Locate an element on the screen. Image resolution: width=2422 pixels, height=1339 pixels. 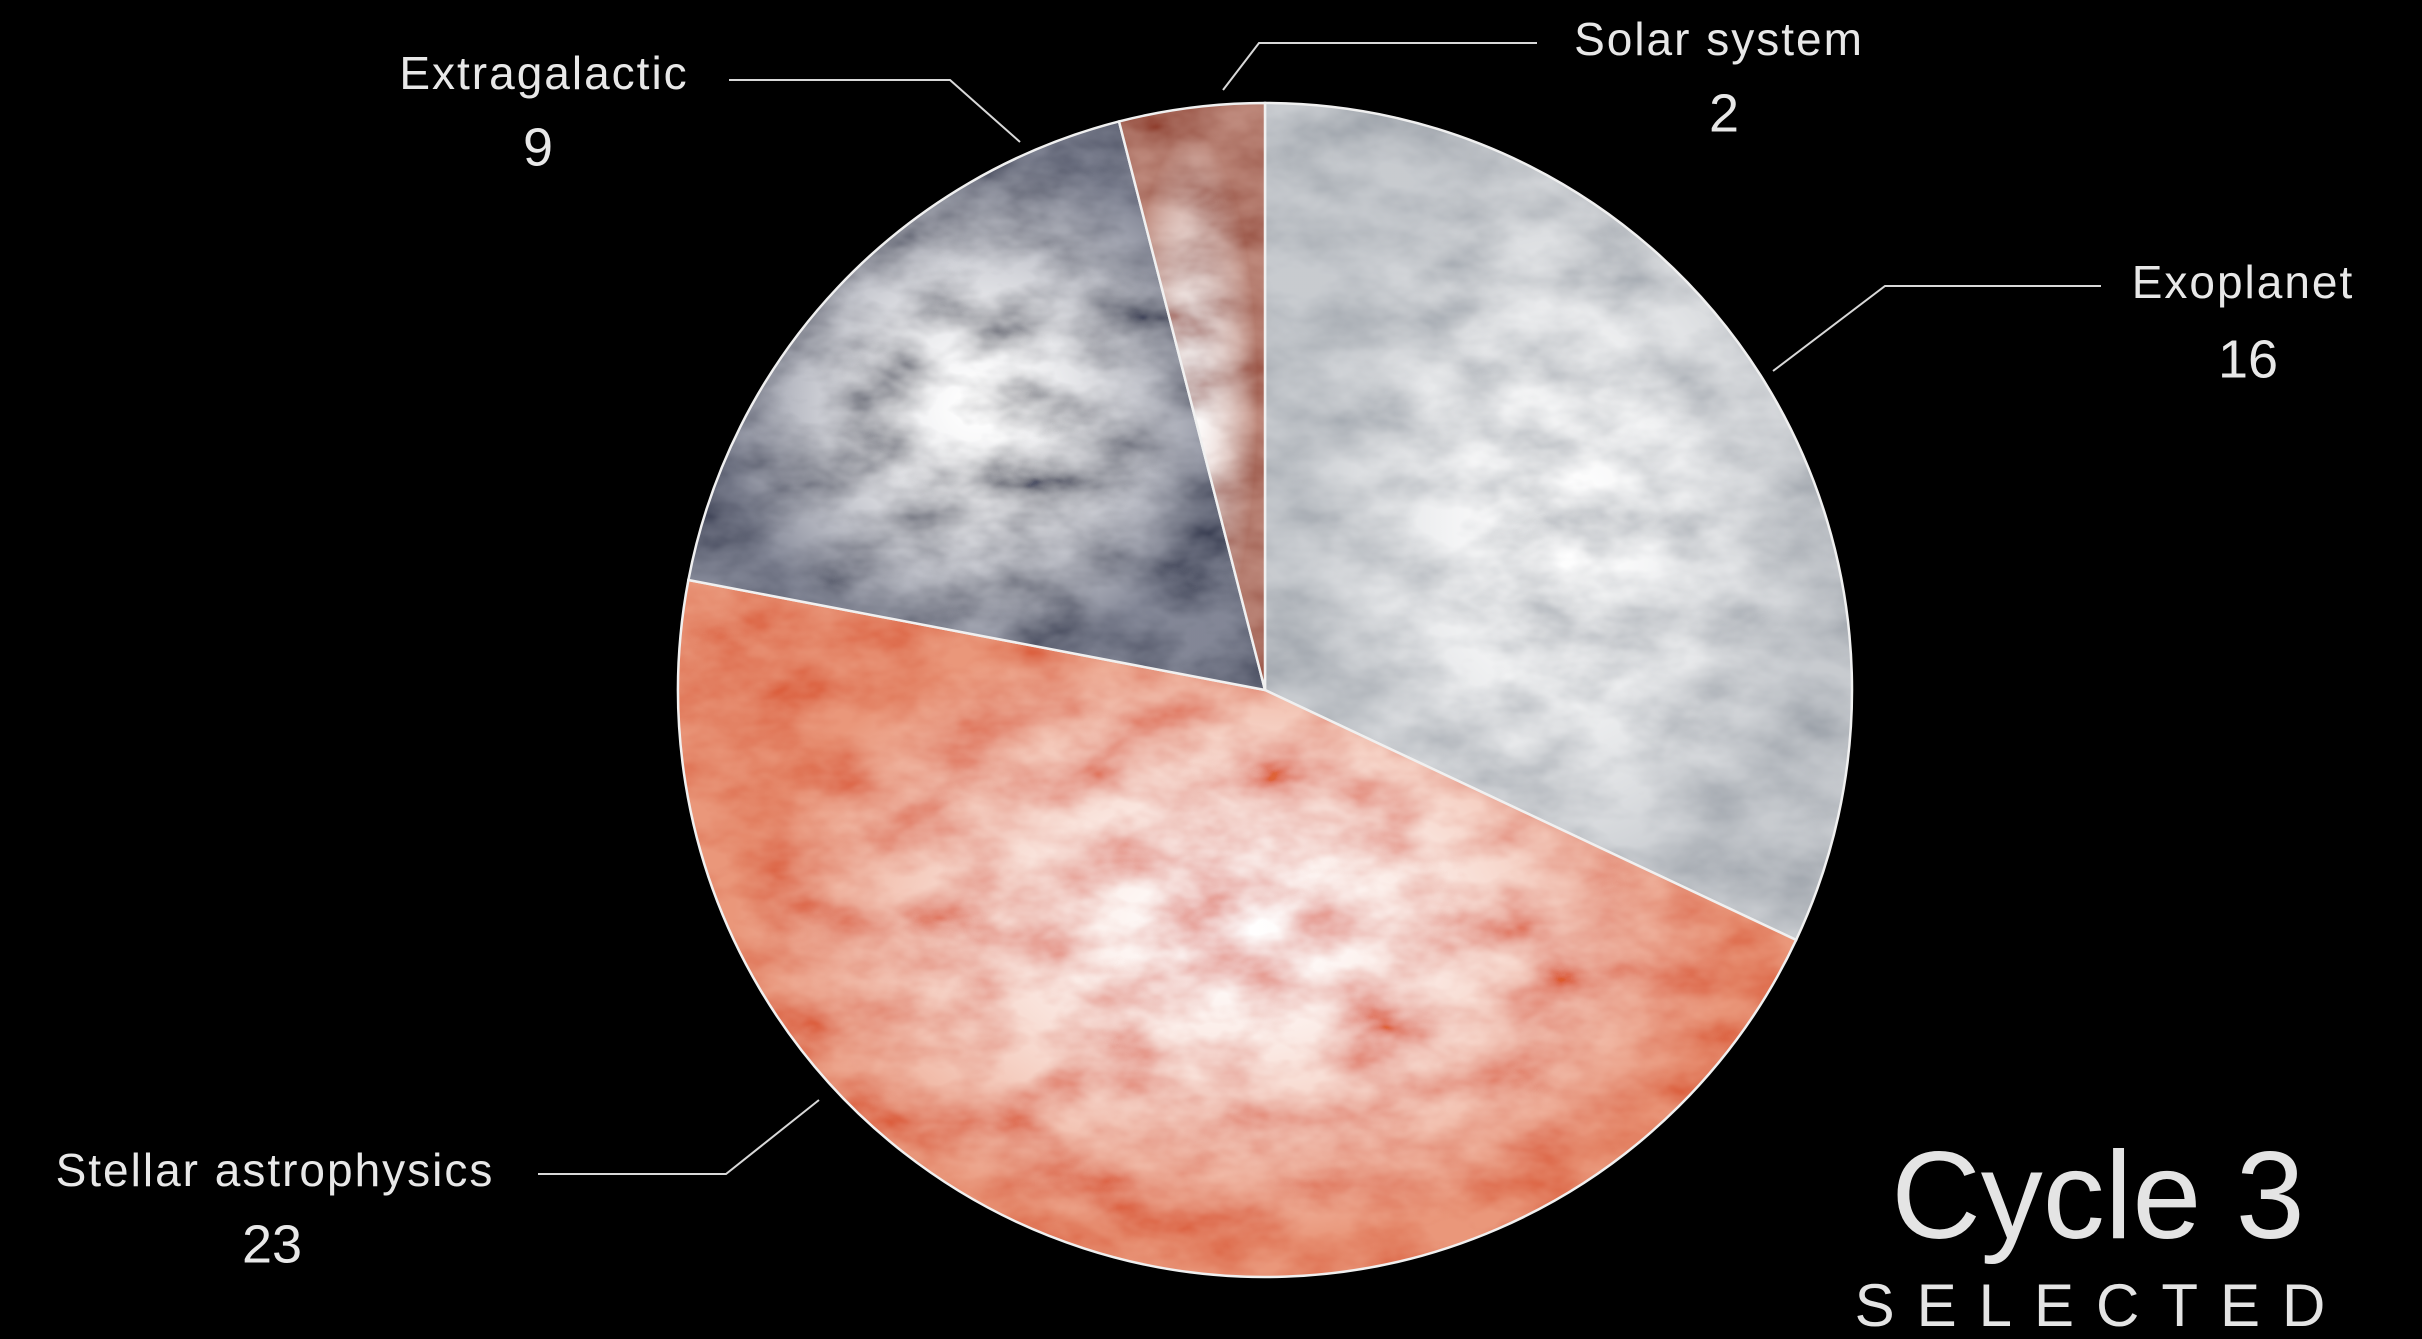
data-label: 2 is located at coordinates (1724, 113).